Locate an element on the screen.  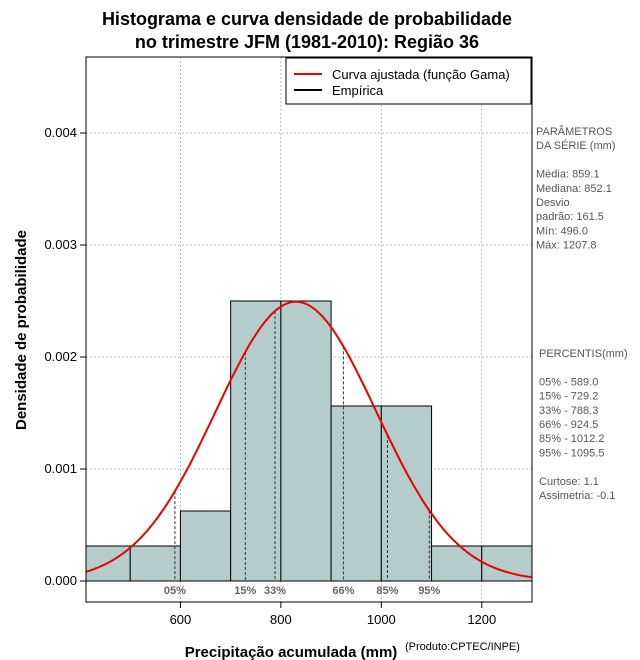
y-tick-label-0: 0.000 is located at coordinates (60, 580).